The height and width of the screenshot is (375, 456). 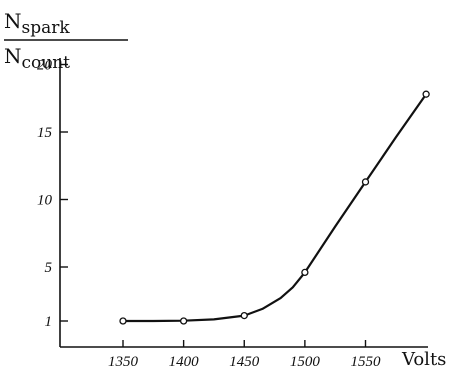 What do you see at coordinates (49, 268) in the screenshot?
I see `y-tick-label: 5` at bounding box center [49, 268].